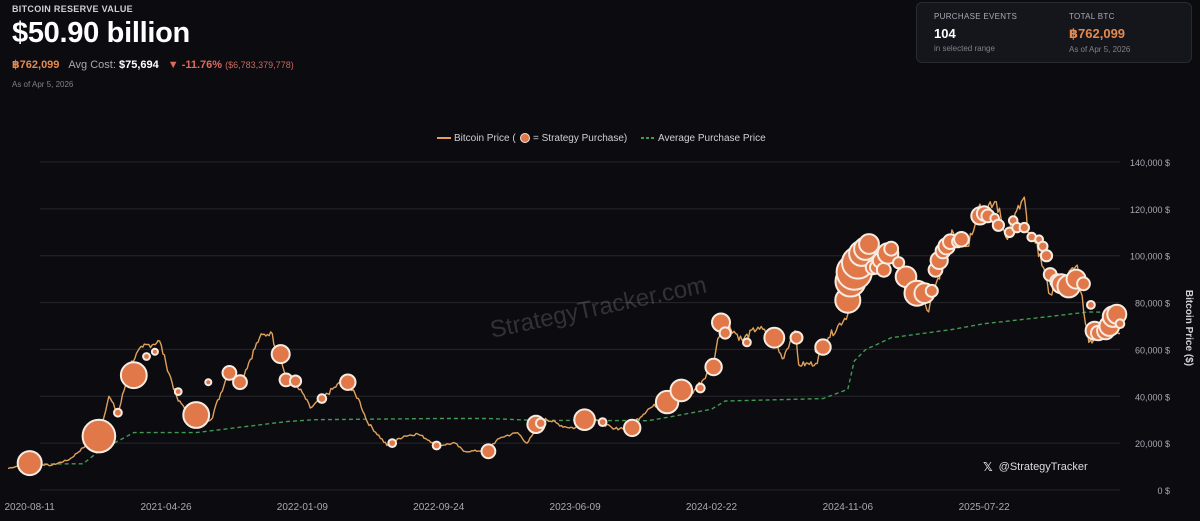 The height and width of the screenshot is (521, 1200). I want to click on total-btc-stat: TOTAL BTC ฿762,099 As of Apr 5, 2026, so click(1119, 32).